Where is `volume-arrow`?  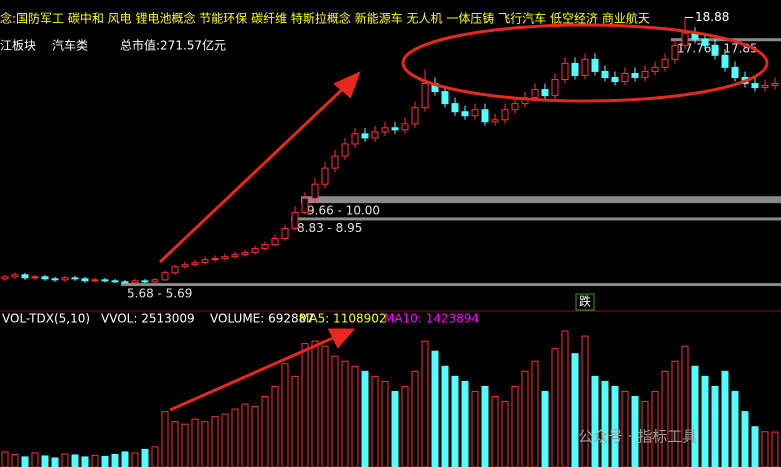 volume-arrow is located at coordinates (256, 372).